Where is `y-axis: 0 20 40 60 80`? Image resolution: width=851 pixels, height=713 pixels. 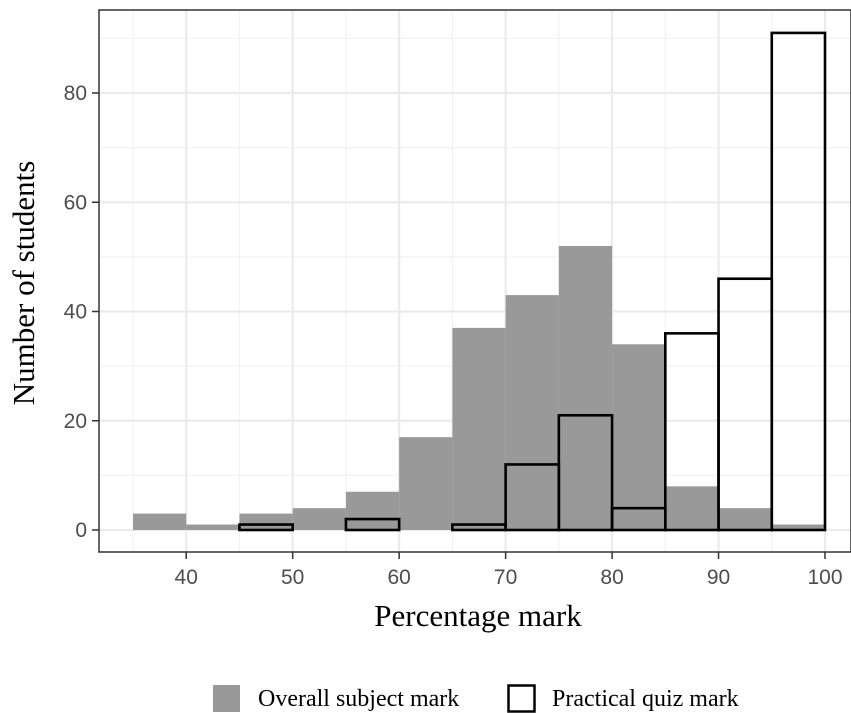
y-axis: 0 20 40 60 80 is located at coordinates (81, 312).